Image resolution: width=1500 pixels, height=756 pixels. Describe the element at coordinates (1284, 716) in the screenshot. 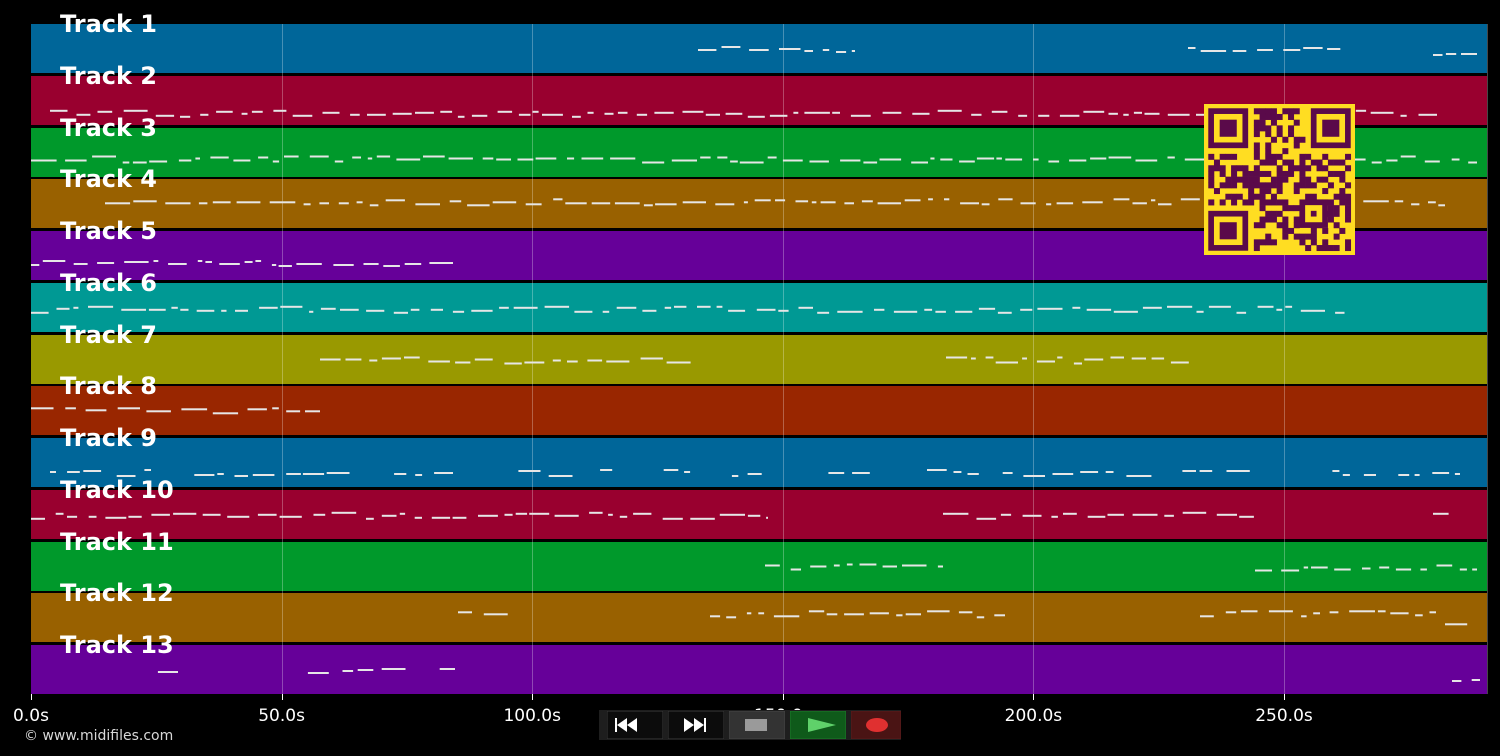

I see `tick-label: 250.0s` at that location.